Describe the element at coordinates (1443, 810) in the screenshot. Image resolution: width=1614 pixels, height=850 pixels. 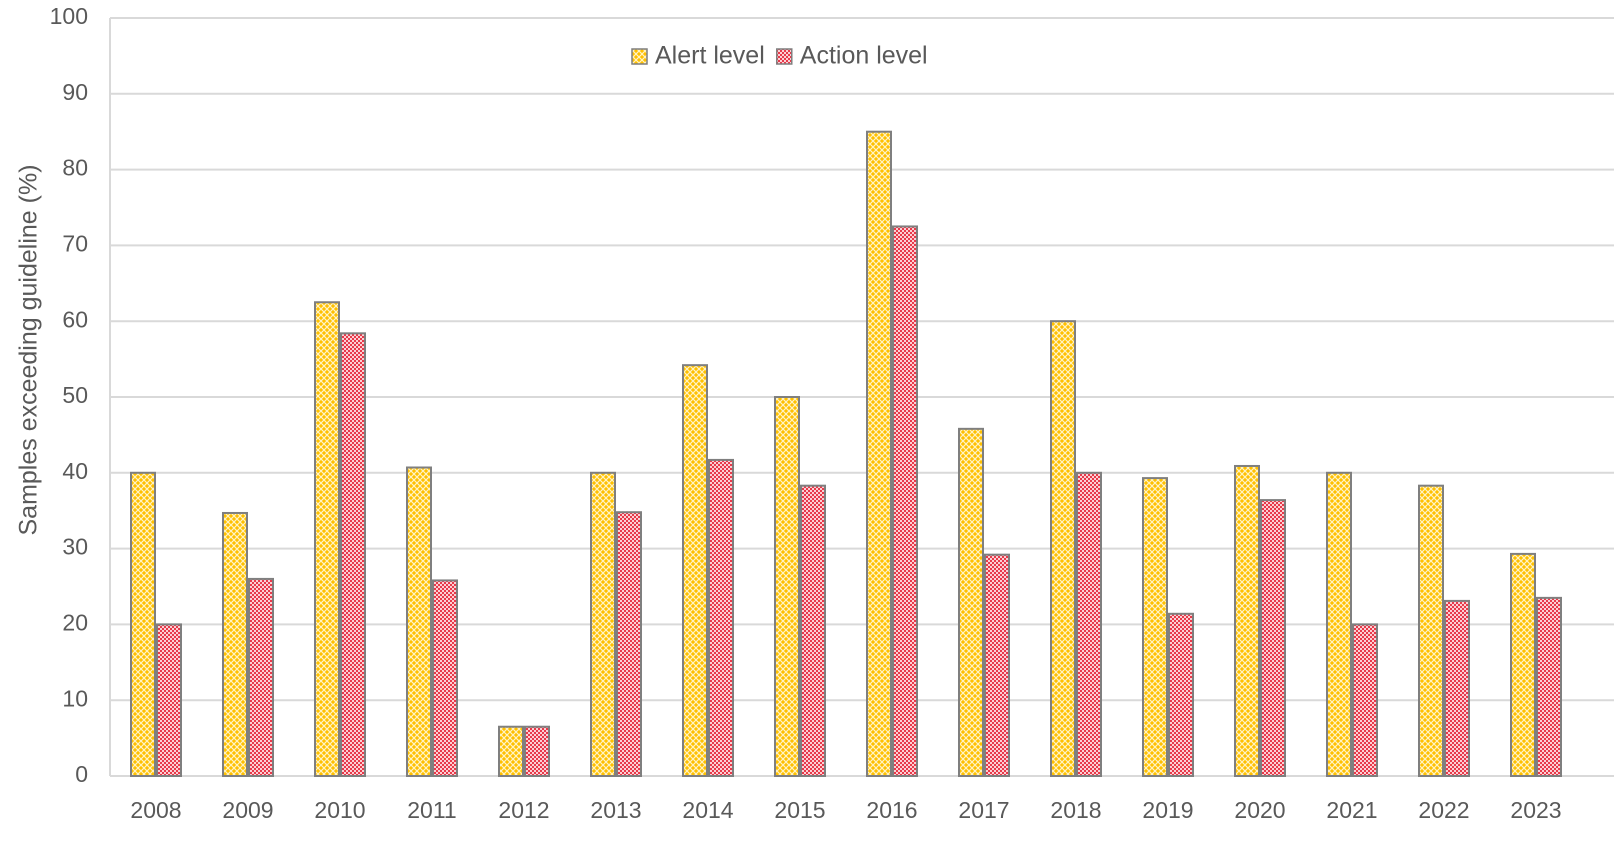
I see `x-tick-label: 2022` at that location.